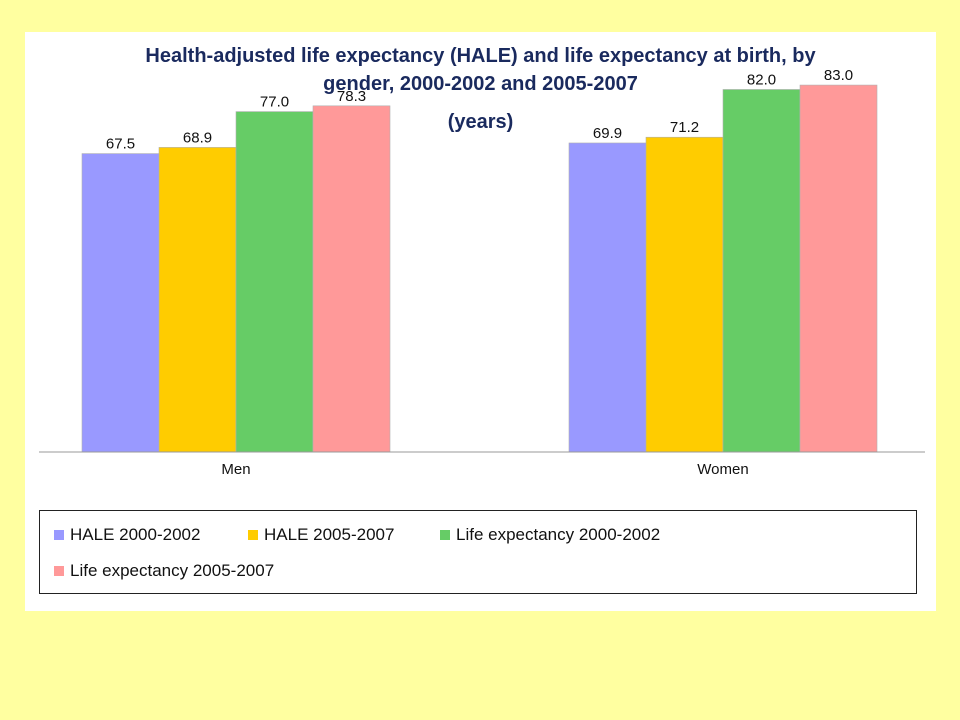  I want to click on legend-item-2: HALE 2005-2007, so click(321, 535).